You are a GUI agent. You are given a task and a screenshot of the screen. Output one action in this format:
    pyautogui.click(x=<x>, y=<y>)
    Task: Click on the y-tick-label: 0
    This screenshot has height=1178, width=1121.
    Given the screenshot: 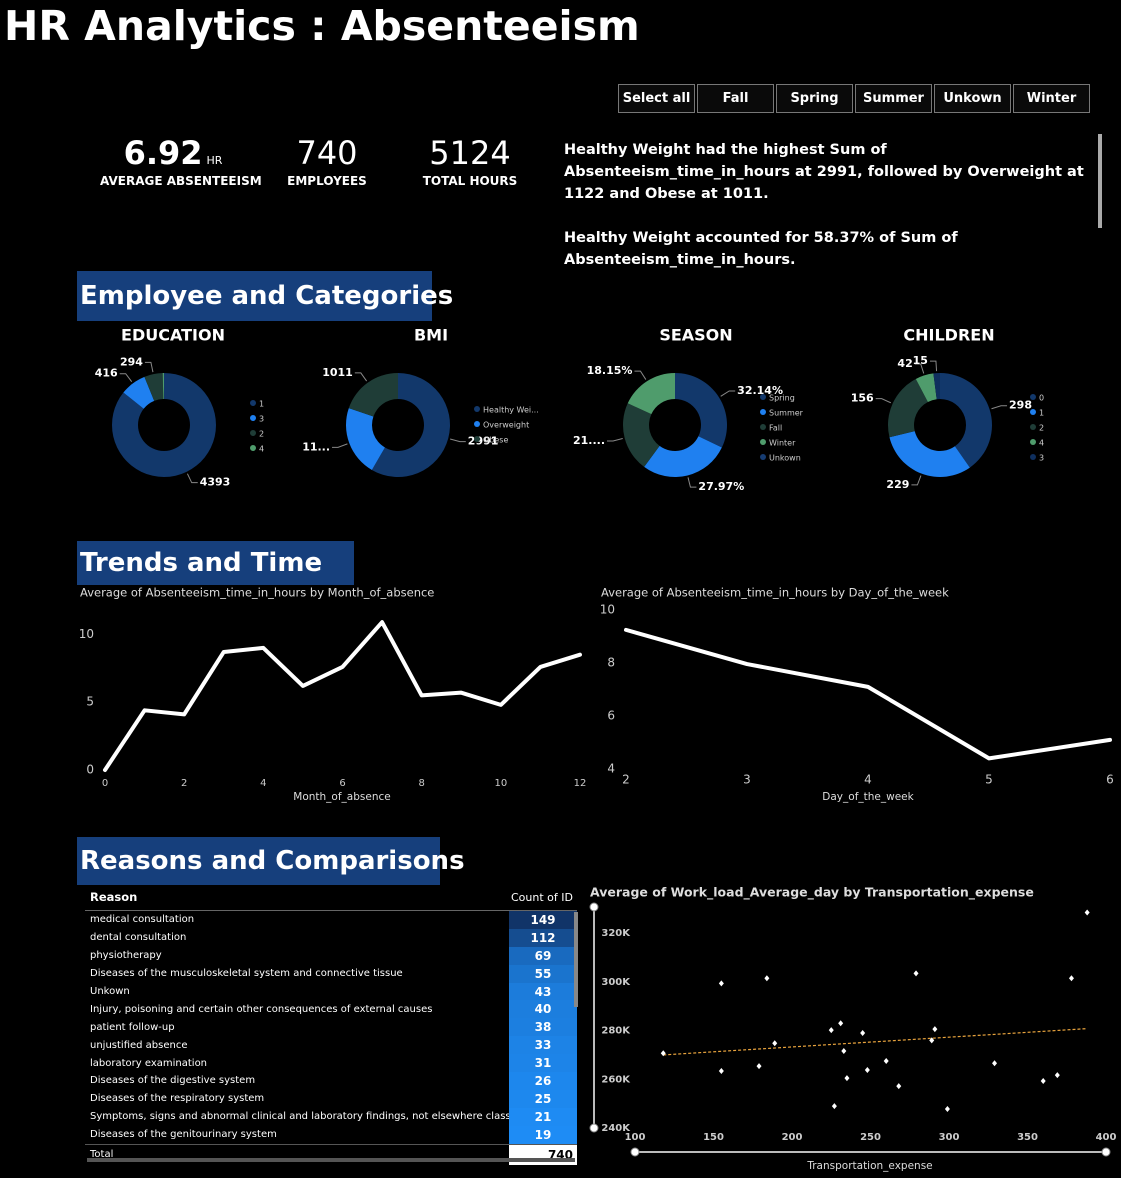 What is the action you would take?
    pyautogui.click(x=90, y=770)
    